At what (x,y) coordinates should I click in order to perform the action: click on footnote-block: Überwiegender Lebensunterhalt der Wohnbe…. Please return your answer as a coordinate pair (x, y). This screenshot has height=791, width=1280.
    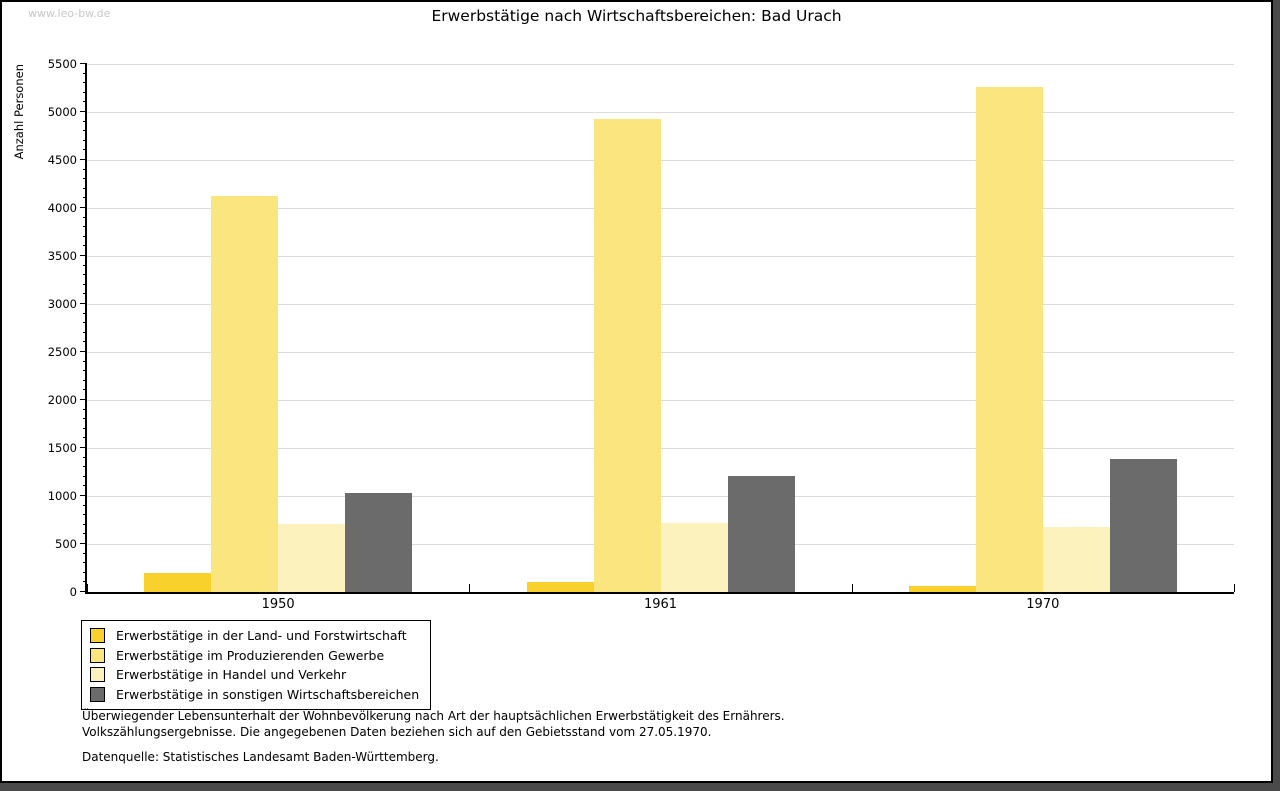
    Looking at the image, I should click on (433, 737).